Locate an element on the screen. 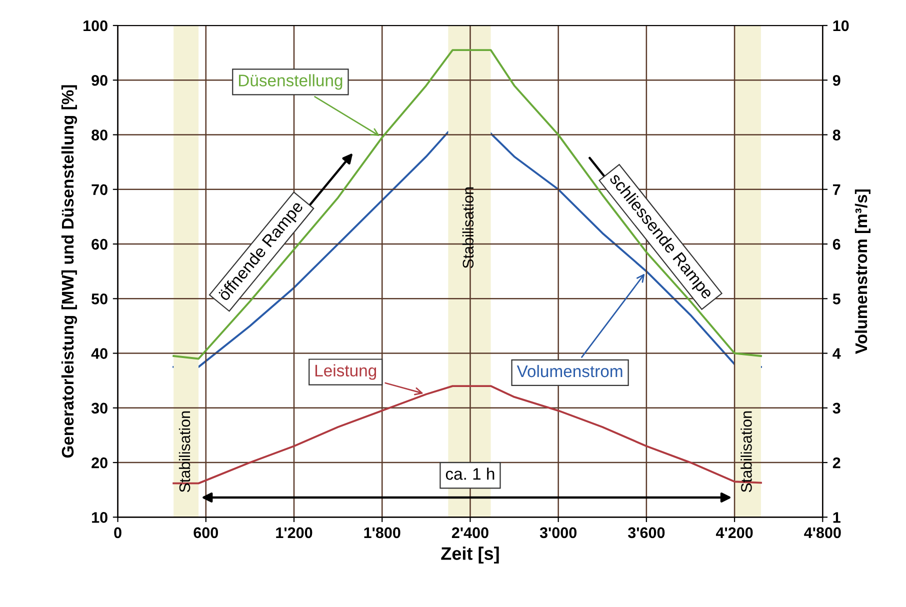  y-tick-label: 60 is located at coordinates (100, 244).